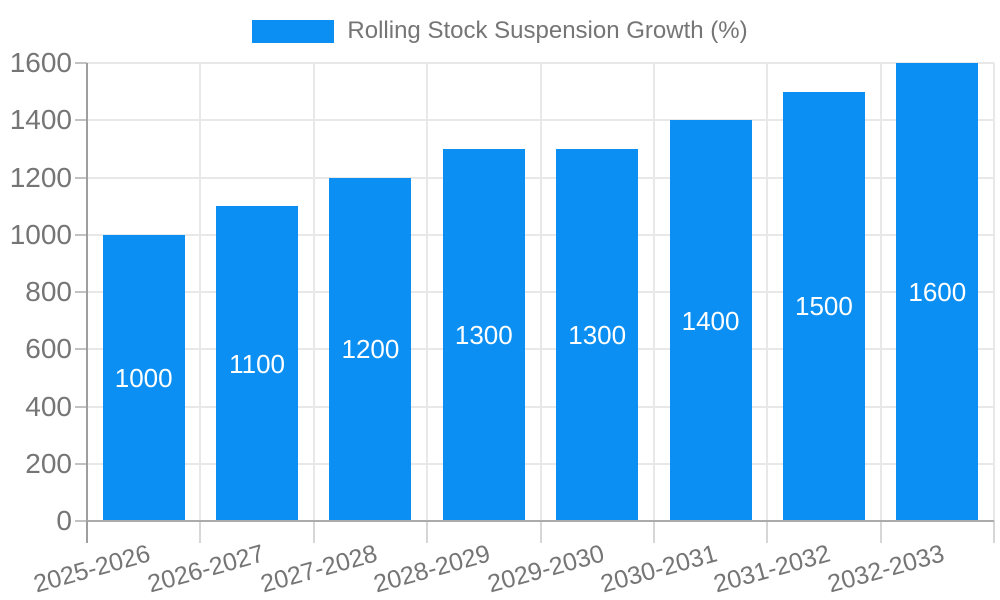  What do you see at coordinates (92, 569) in the screenshot?
I see `x-axis-label: 2025-2026` at bounding box center [92, 569].